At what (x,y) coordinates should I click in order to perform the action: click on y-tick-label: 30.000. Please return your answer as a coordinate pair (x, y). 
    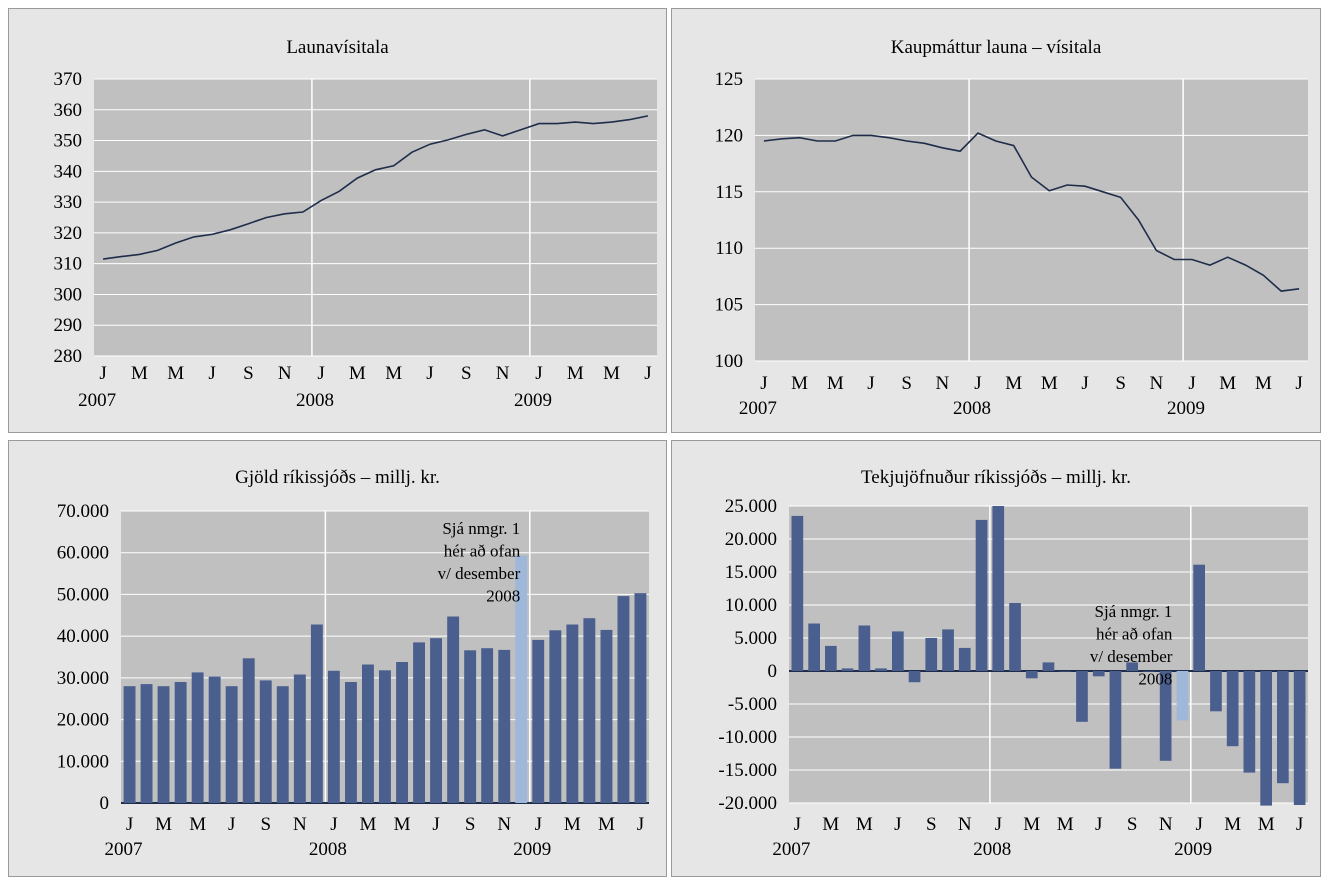
    Looking at the image, I should click on (83, 678).